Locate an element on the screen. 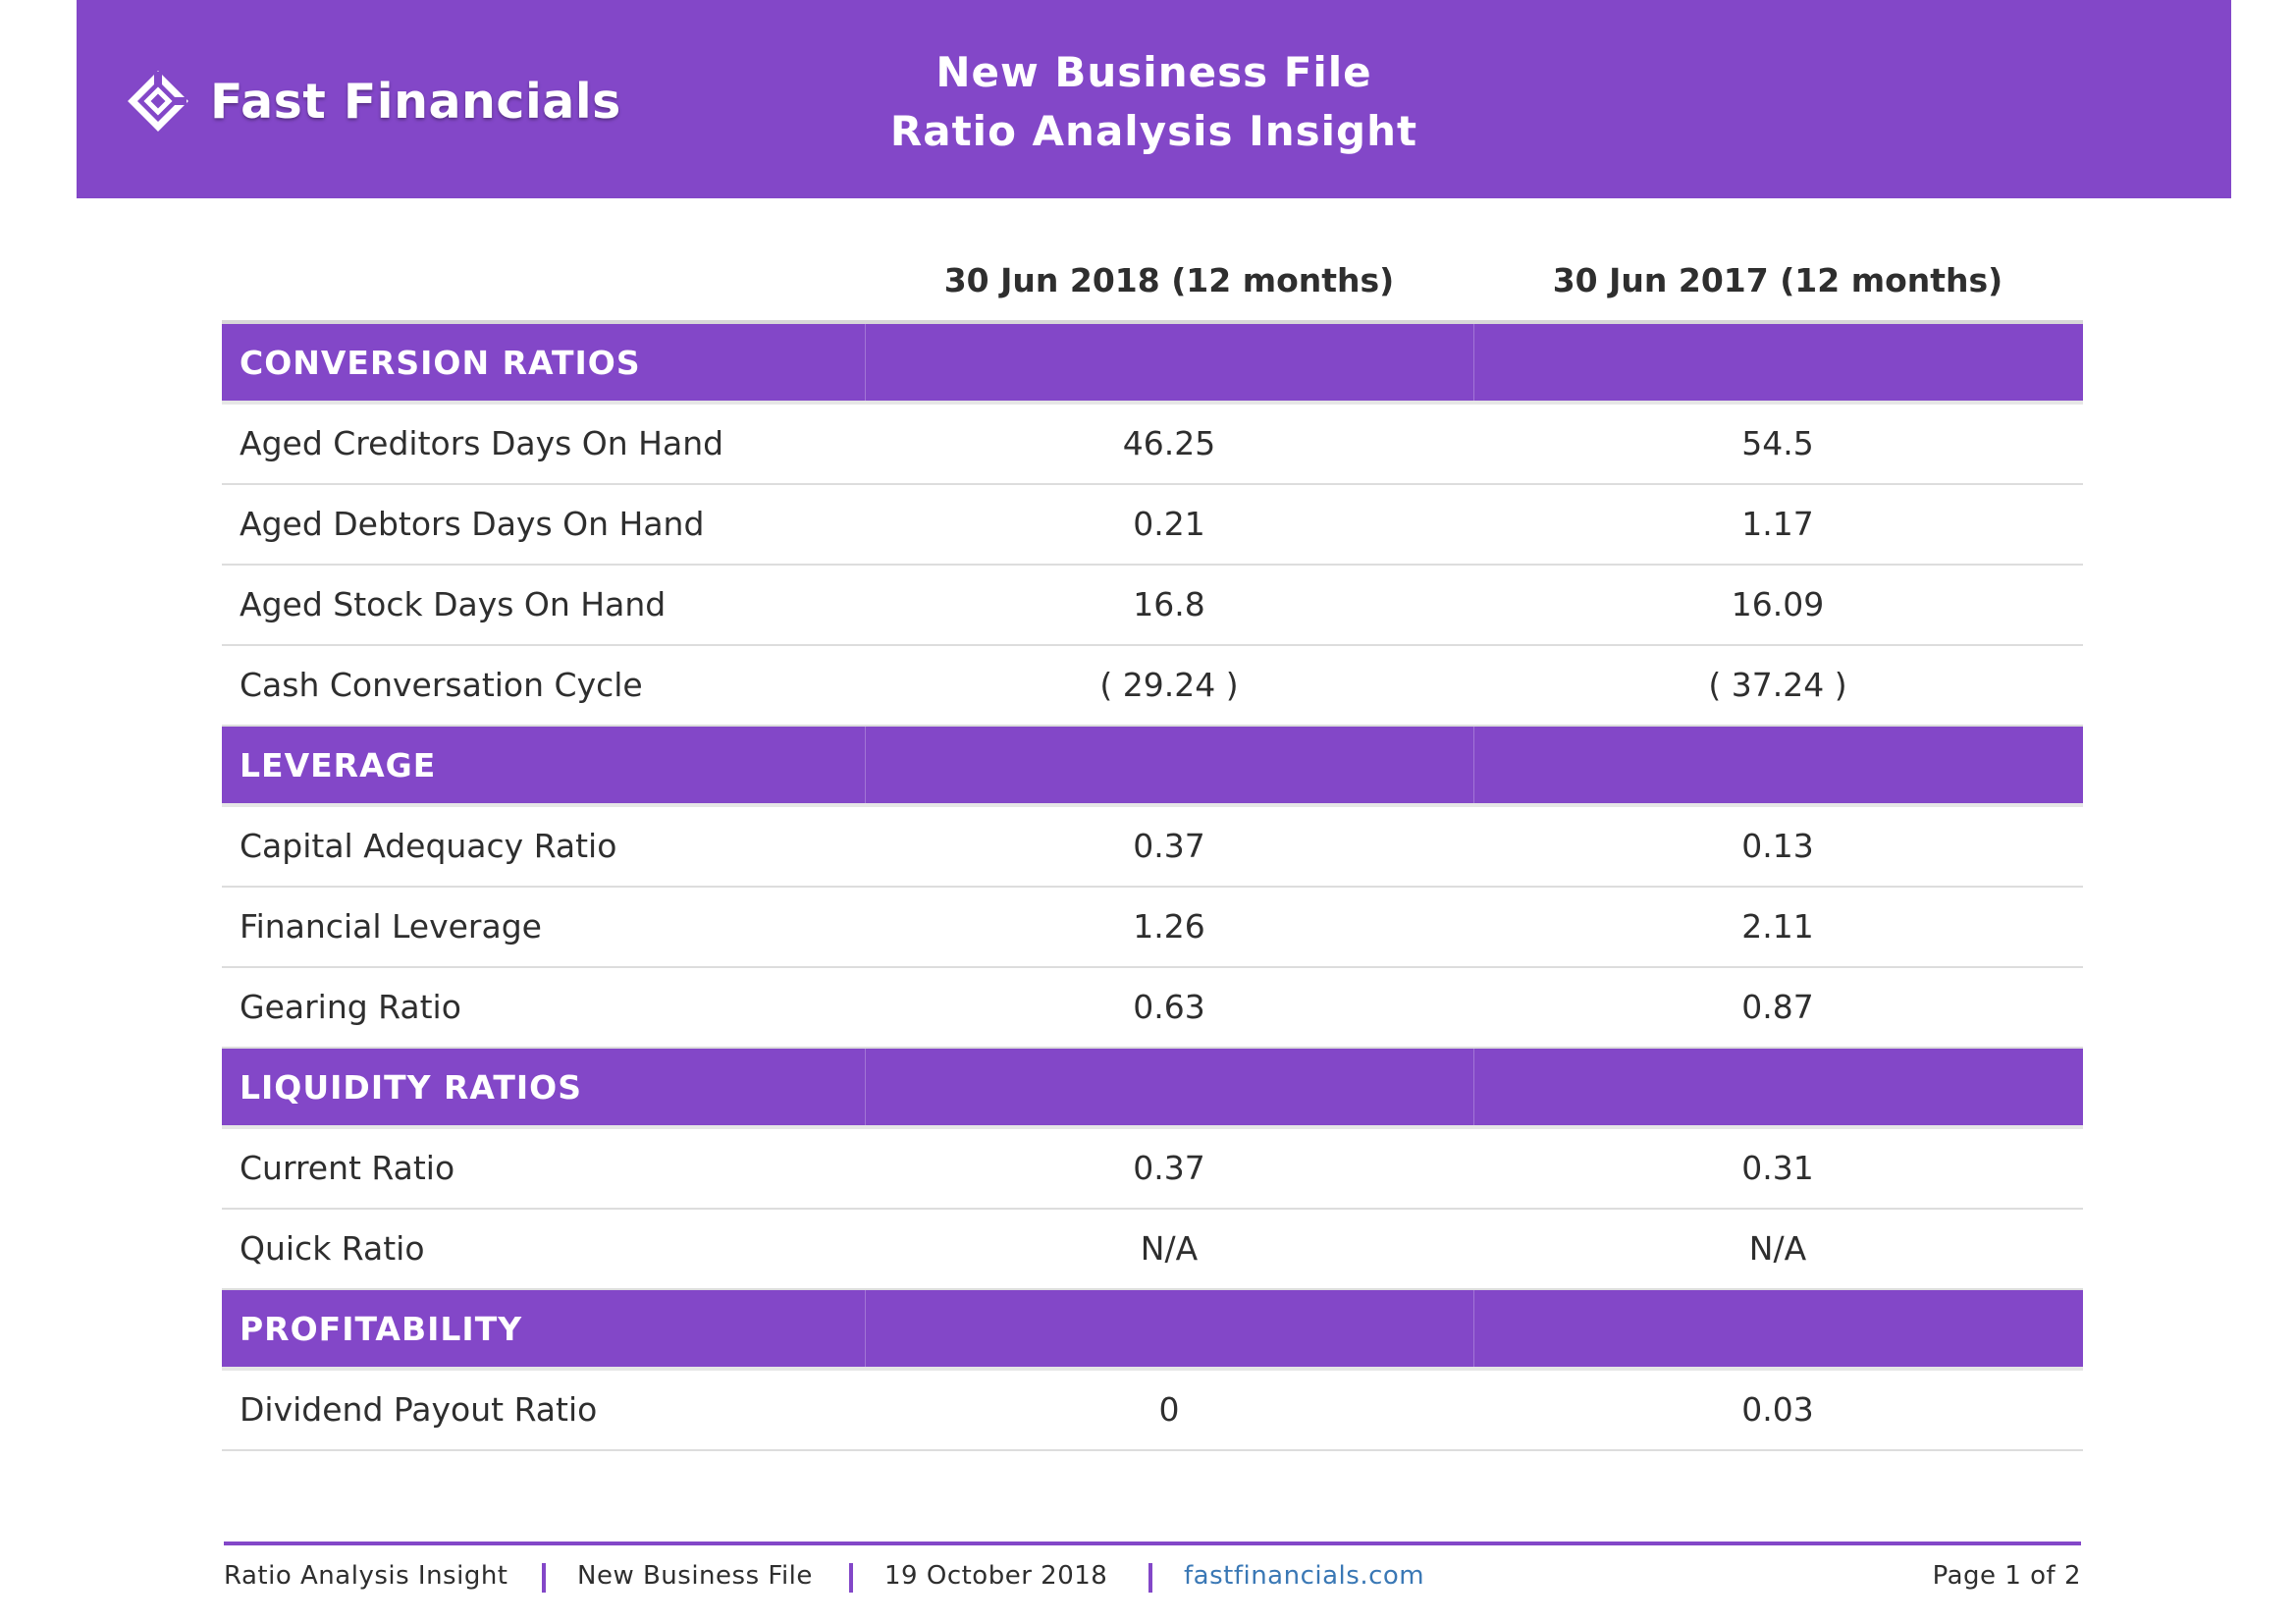 The width and height of the screenshot is (2296, 1623). brand-name: Fast Financials is located at coordinates (415, 102).